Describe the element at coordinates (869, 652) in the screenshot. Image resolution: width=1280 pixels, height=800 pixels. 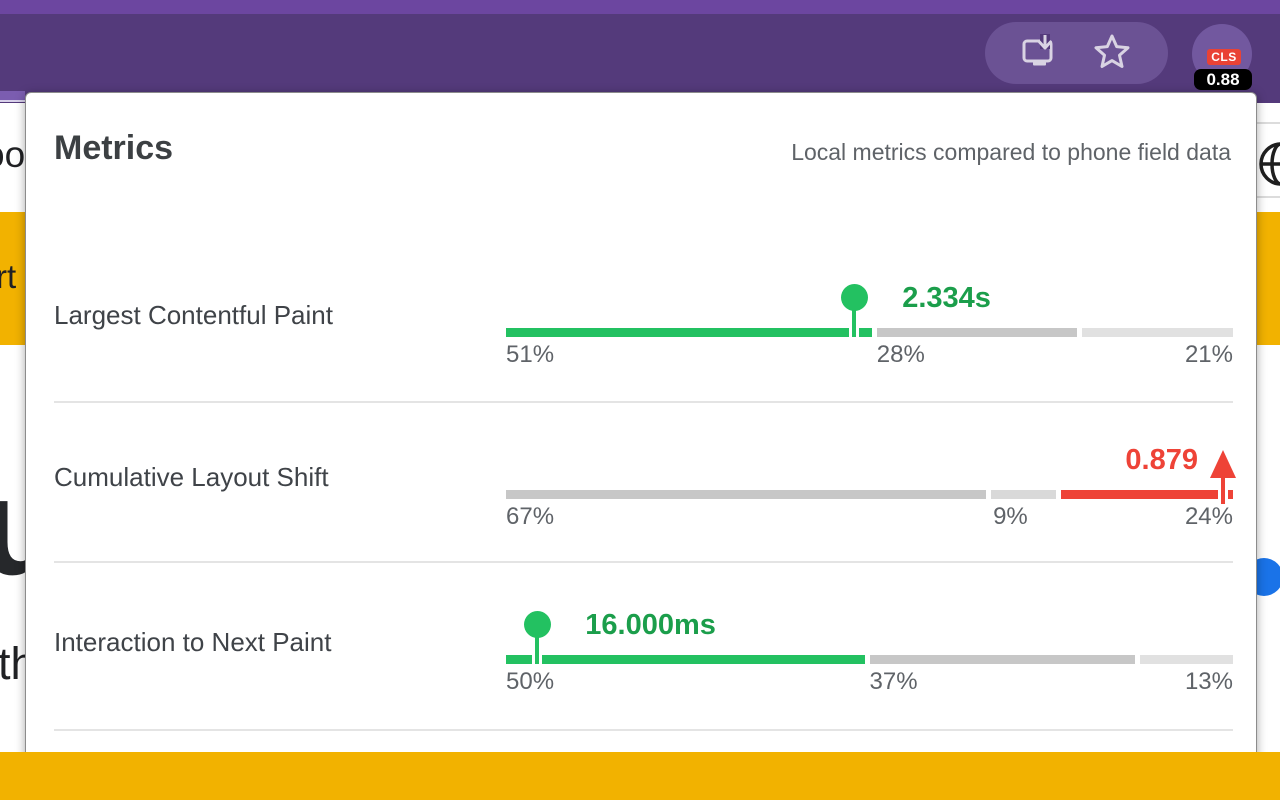
I see `metric-bar: 16.000ms 50% 37% 13%` at that location.